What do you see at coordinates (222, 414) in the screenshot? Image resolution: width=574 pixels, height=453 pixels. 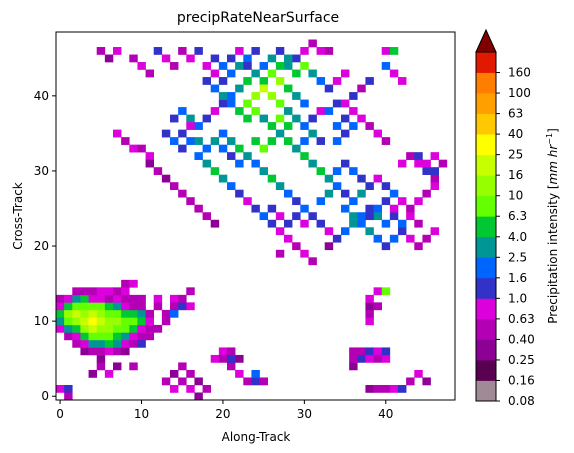 I see `x-tick-label: 20` at bounding box center [222, 414].